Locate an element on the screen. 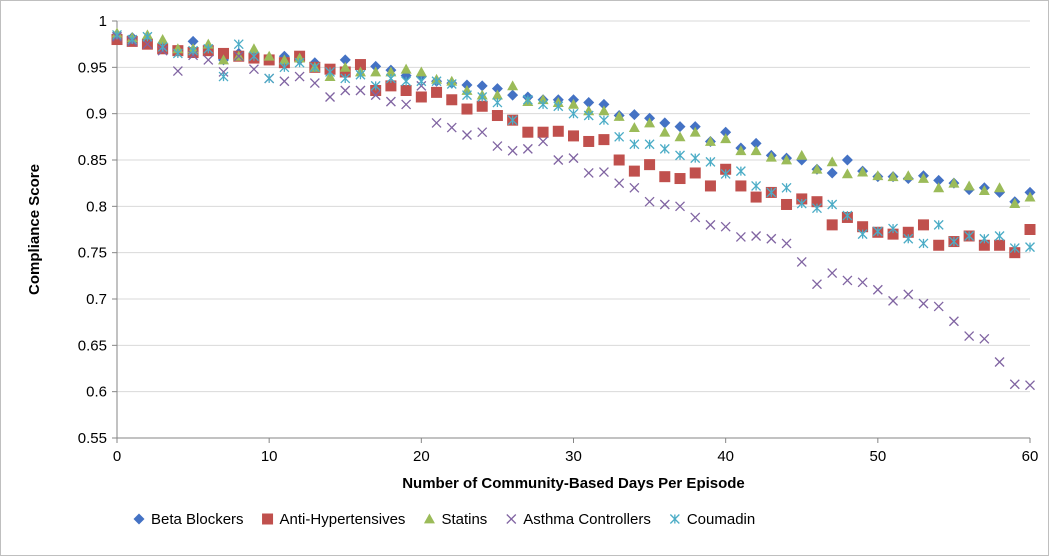 The image size is (1049, 560). y-tick-label: 0.6 is located at coordinates (96, 392).